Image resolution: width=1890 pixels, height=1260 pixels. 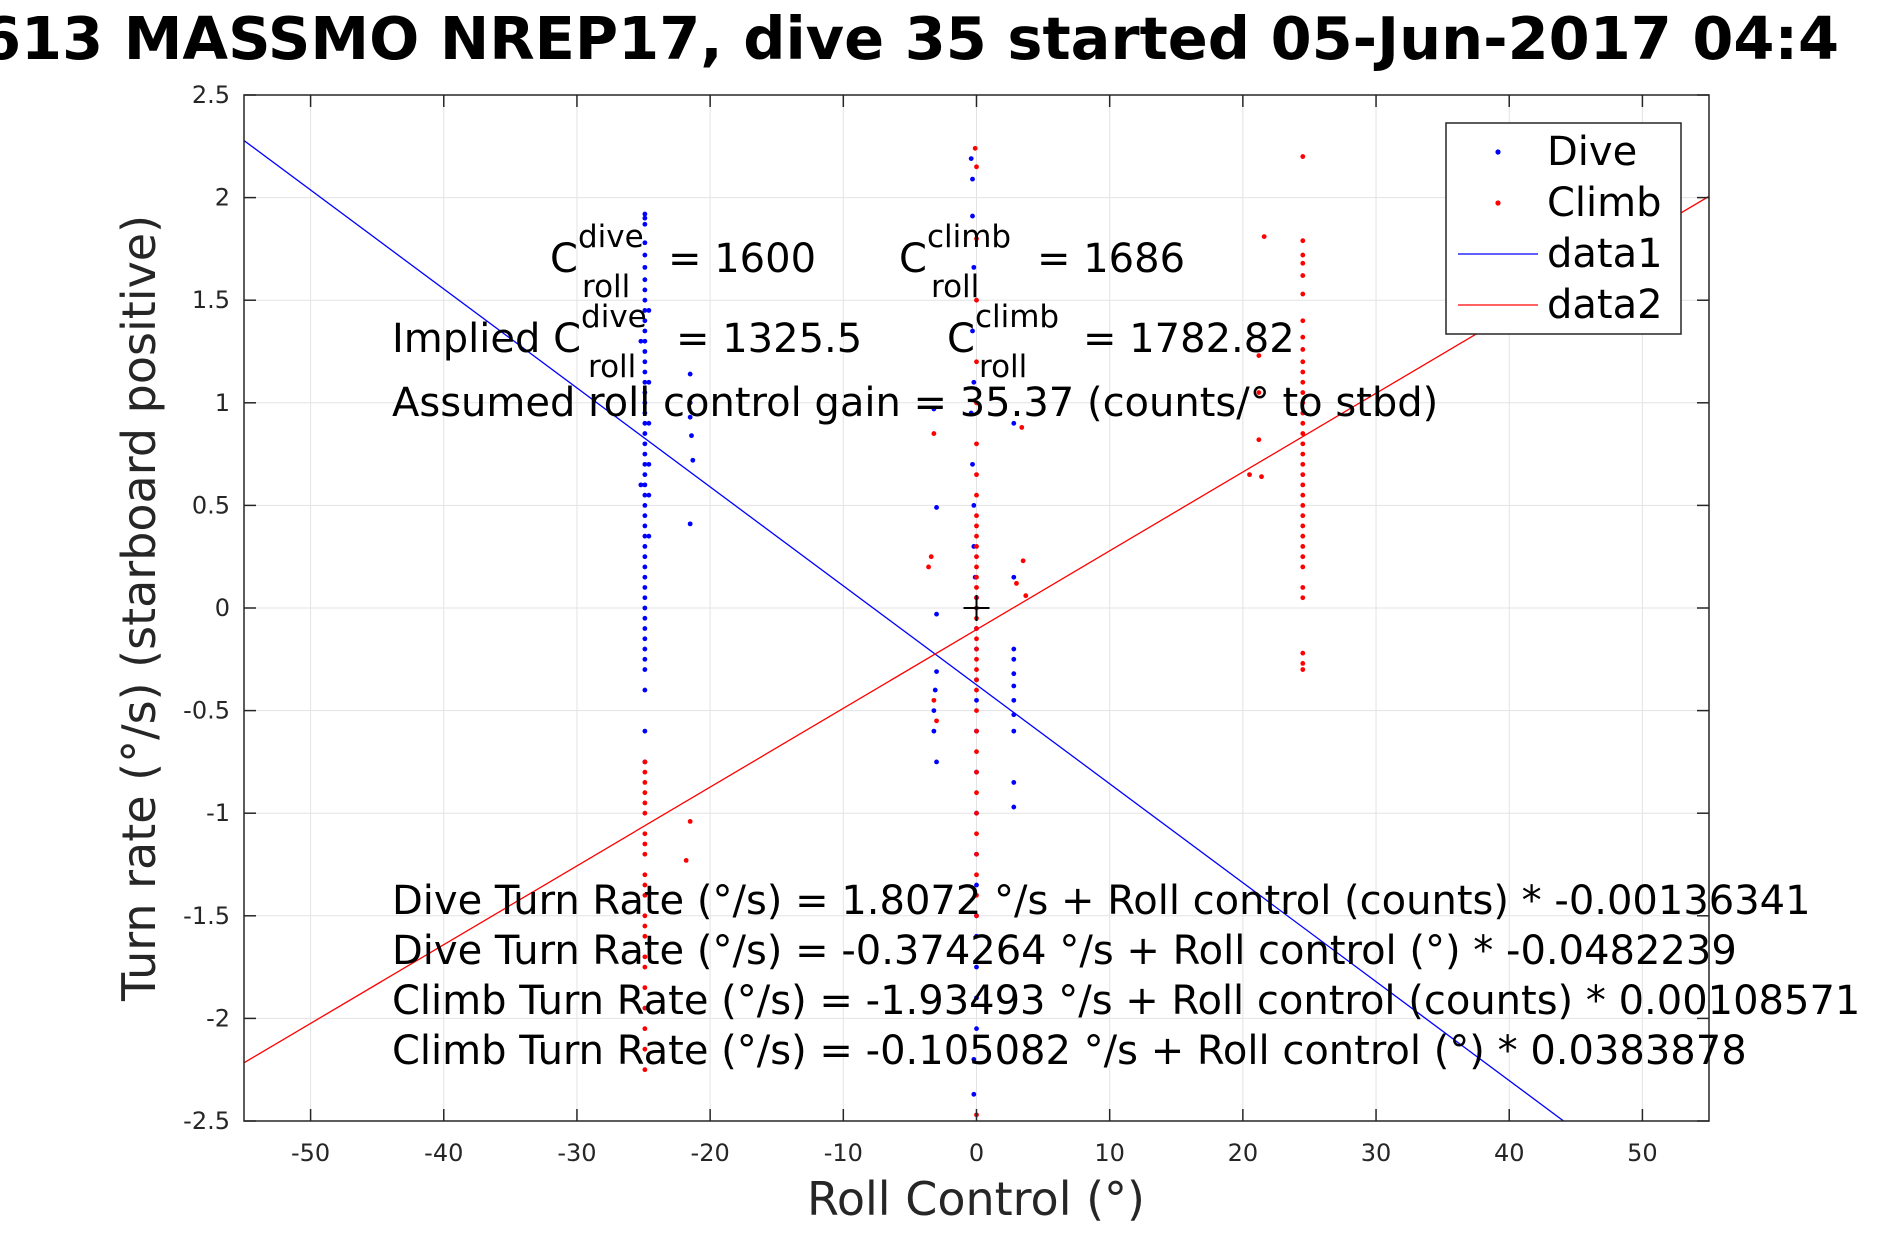 I want to click on y-axis-label: Turn rate (°/s) (starboard positive), so click(x=139, y=608).